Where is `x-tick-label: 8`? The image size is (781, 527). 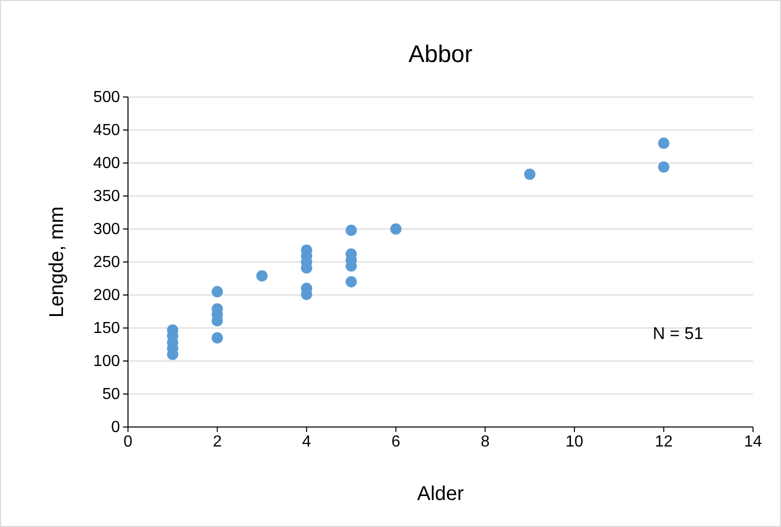
x-tick-label: 8 is located at coordinates (485, 441).